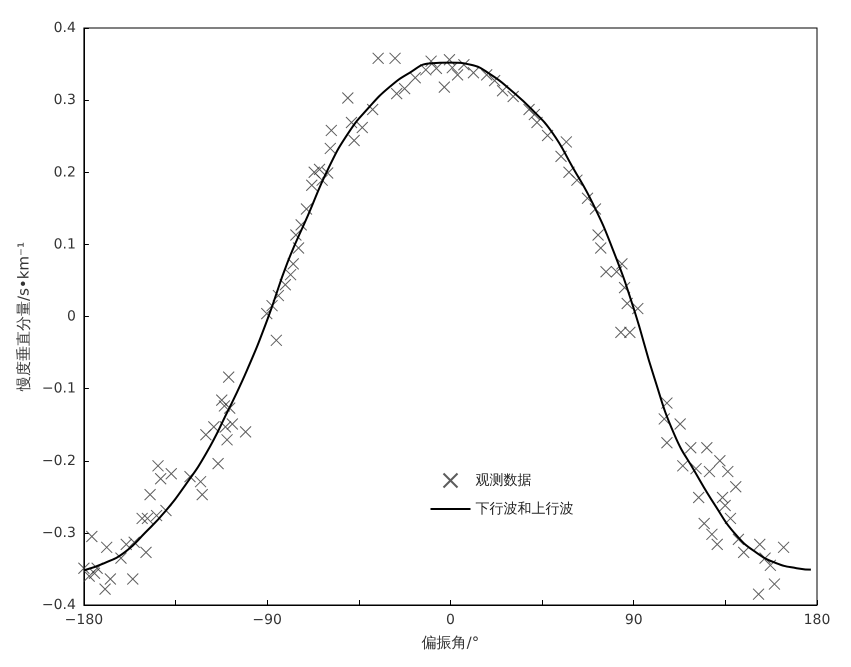 This screenshot has height=667, width=851. I want to click on y-tick-label: 0.3, so click(65, 100).